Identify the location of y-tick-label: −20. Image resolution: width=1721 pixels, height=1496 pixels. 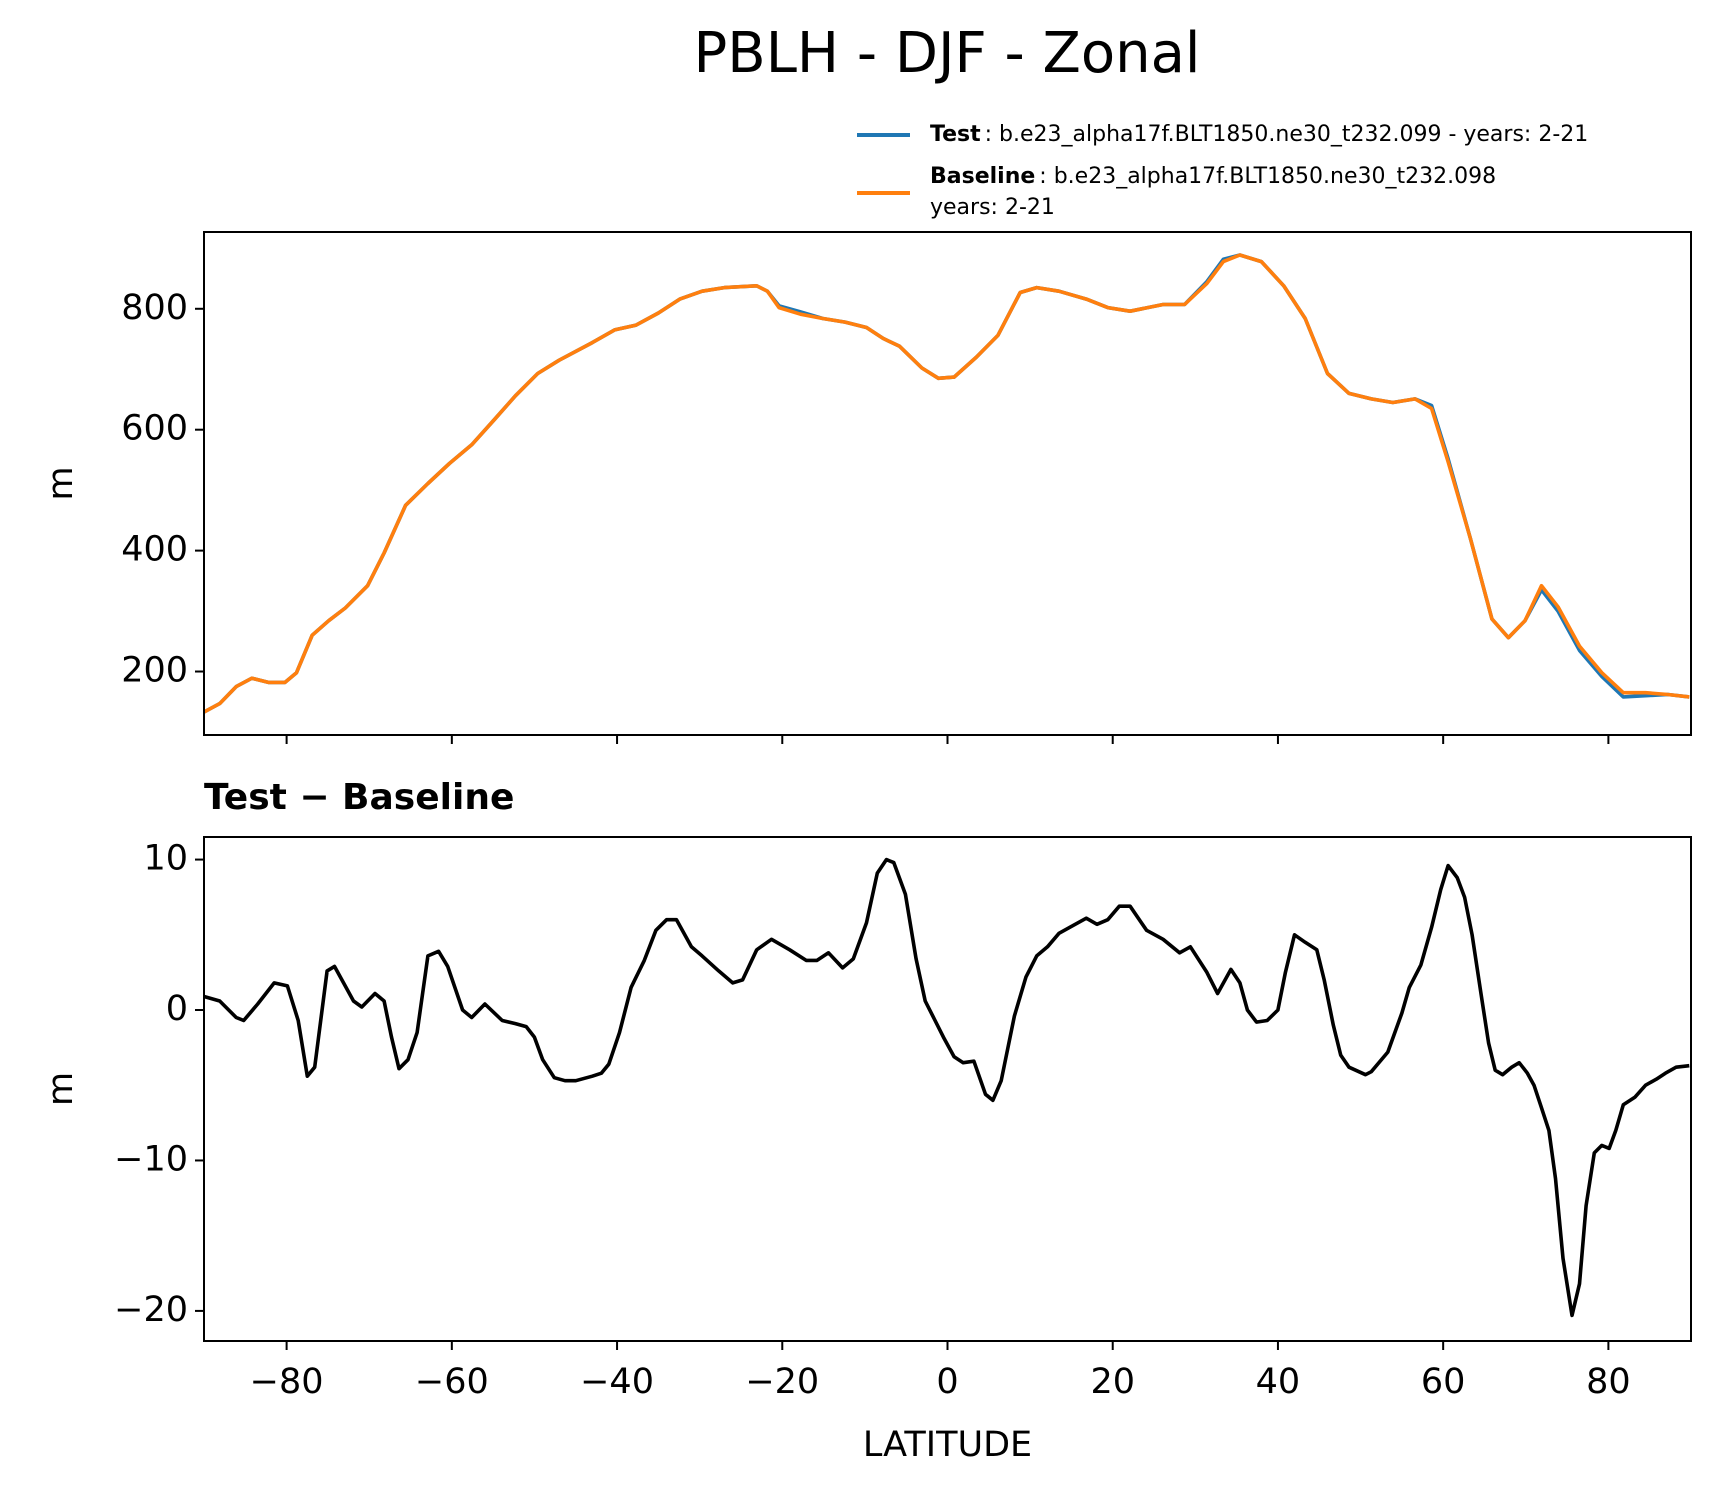
(151, 1310).